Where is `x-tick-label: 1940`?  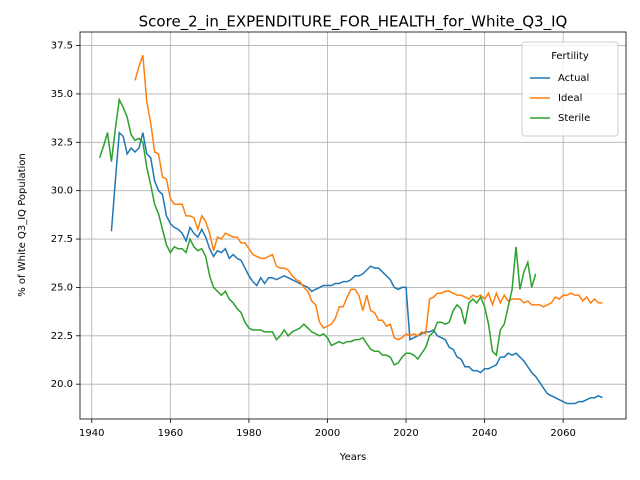
x-tick-label: 1940 is located at coordinates (91, 433).